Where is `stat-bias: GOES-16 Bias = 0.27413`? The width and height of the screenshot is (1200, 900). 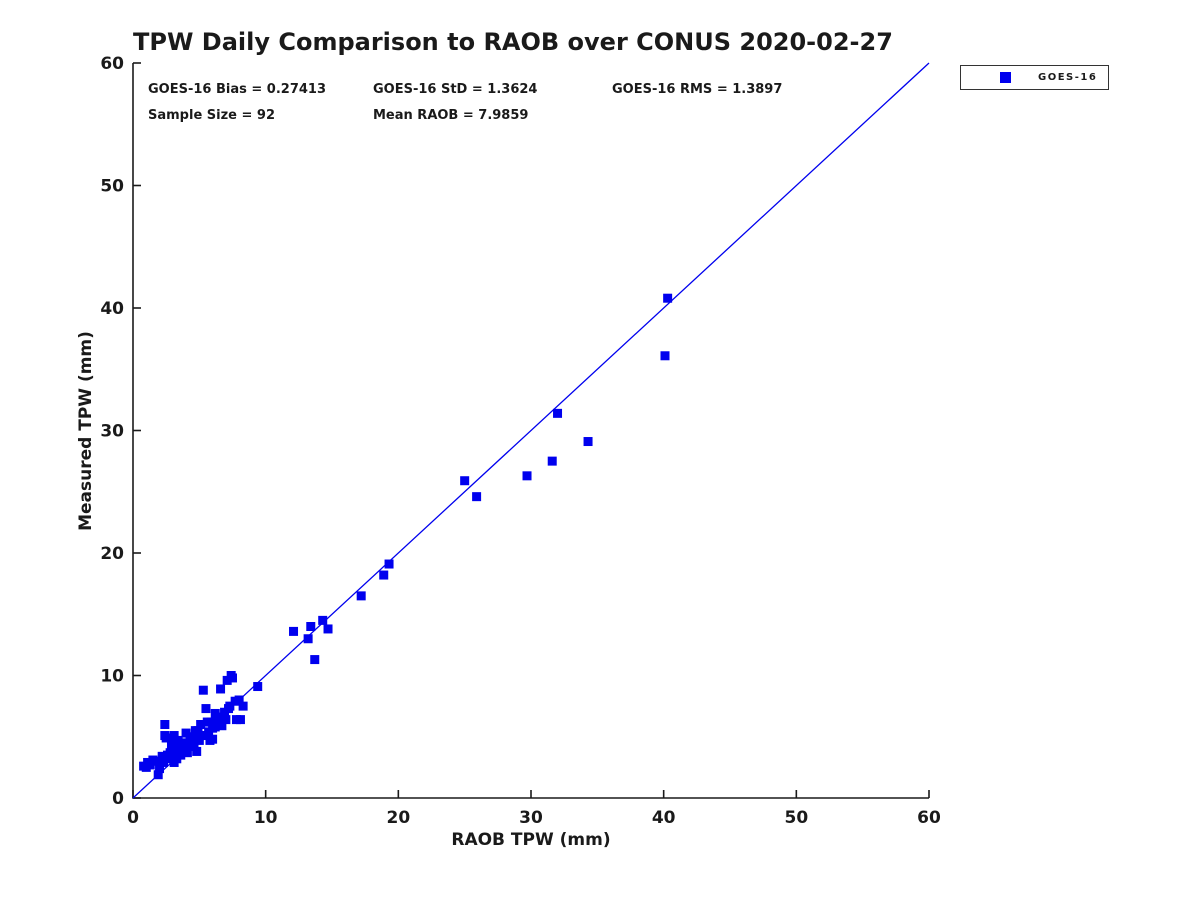 stat-bias: GOES-16 Bias = 0.27413 is located at coordinates (237, 89).